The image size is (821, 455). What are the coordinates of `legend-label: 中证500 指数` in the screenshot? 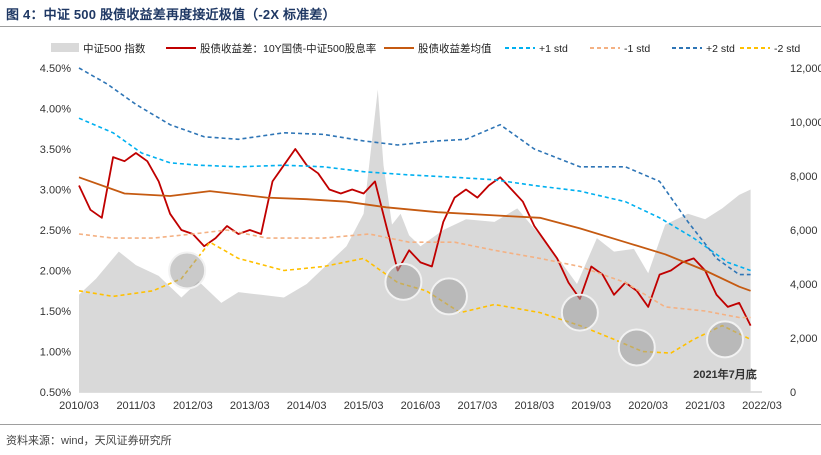 It's located at (114, 48).